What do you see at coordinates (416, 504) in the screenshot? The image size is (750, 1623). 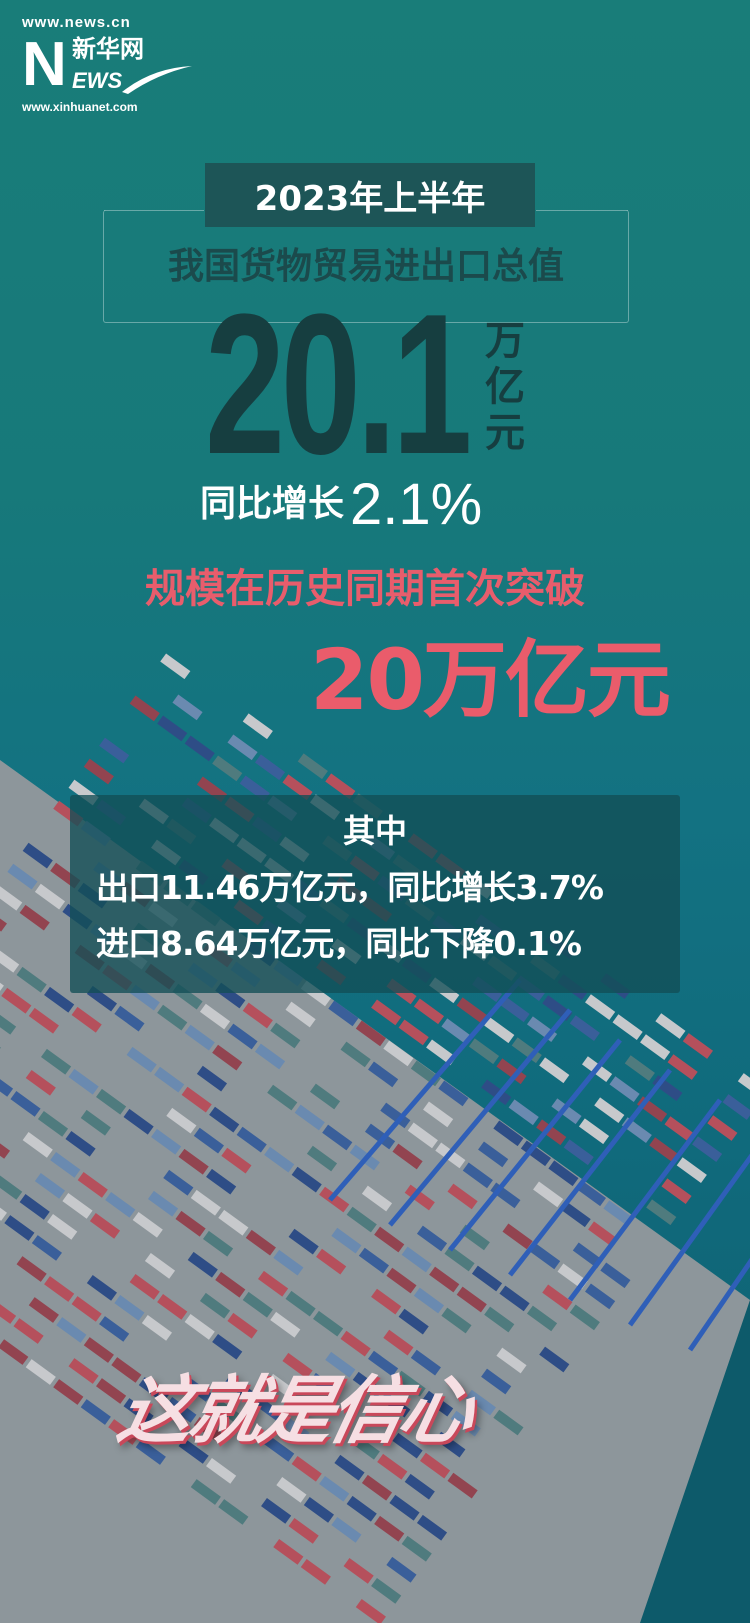 I see `growth-value: 2.1%` at bounding box center [416, 504].